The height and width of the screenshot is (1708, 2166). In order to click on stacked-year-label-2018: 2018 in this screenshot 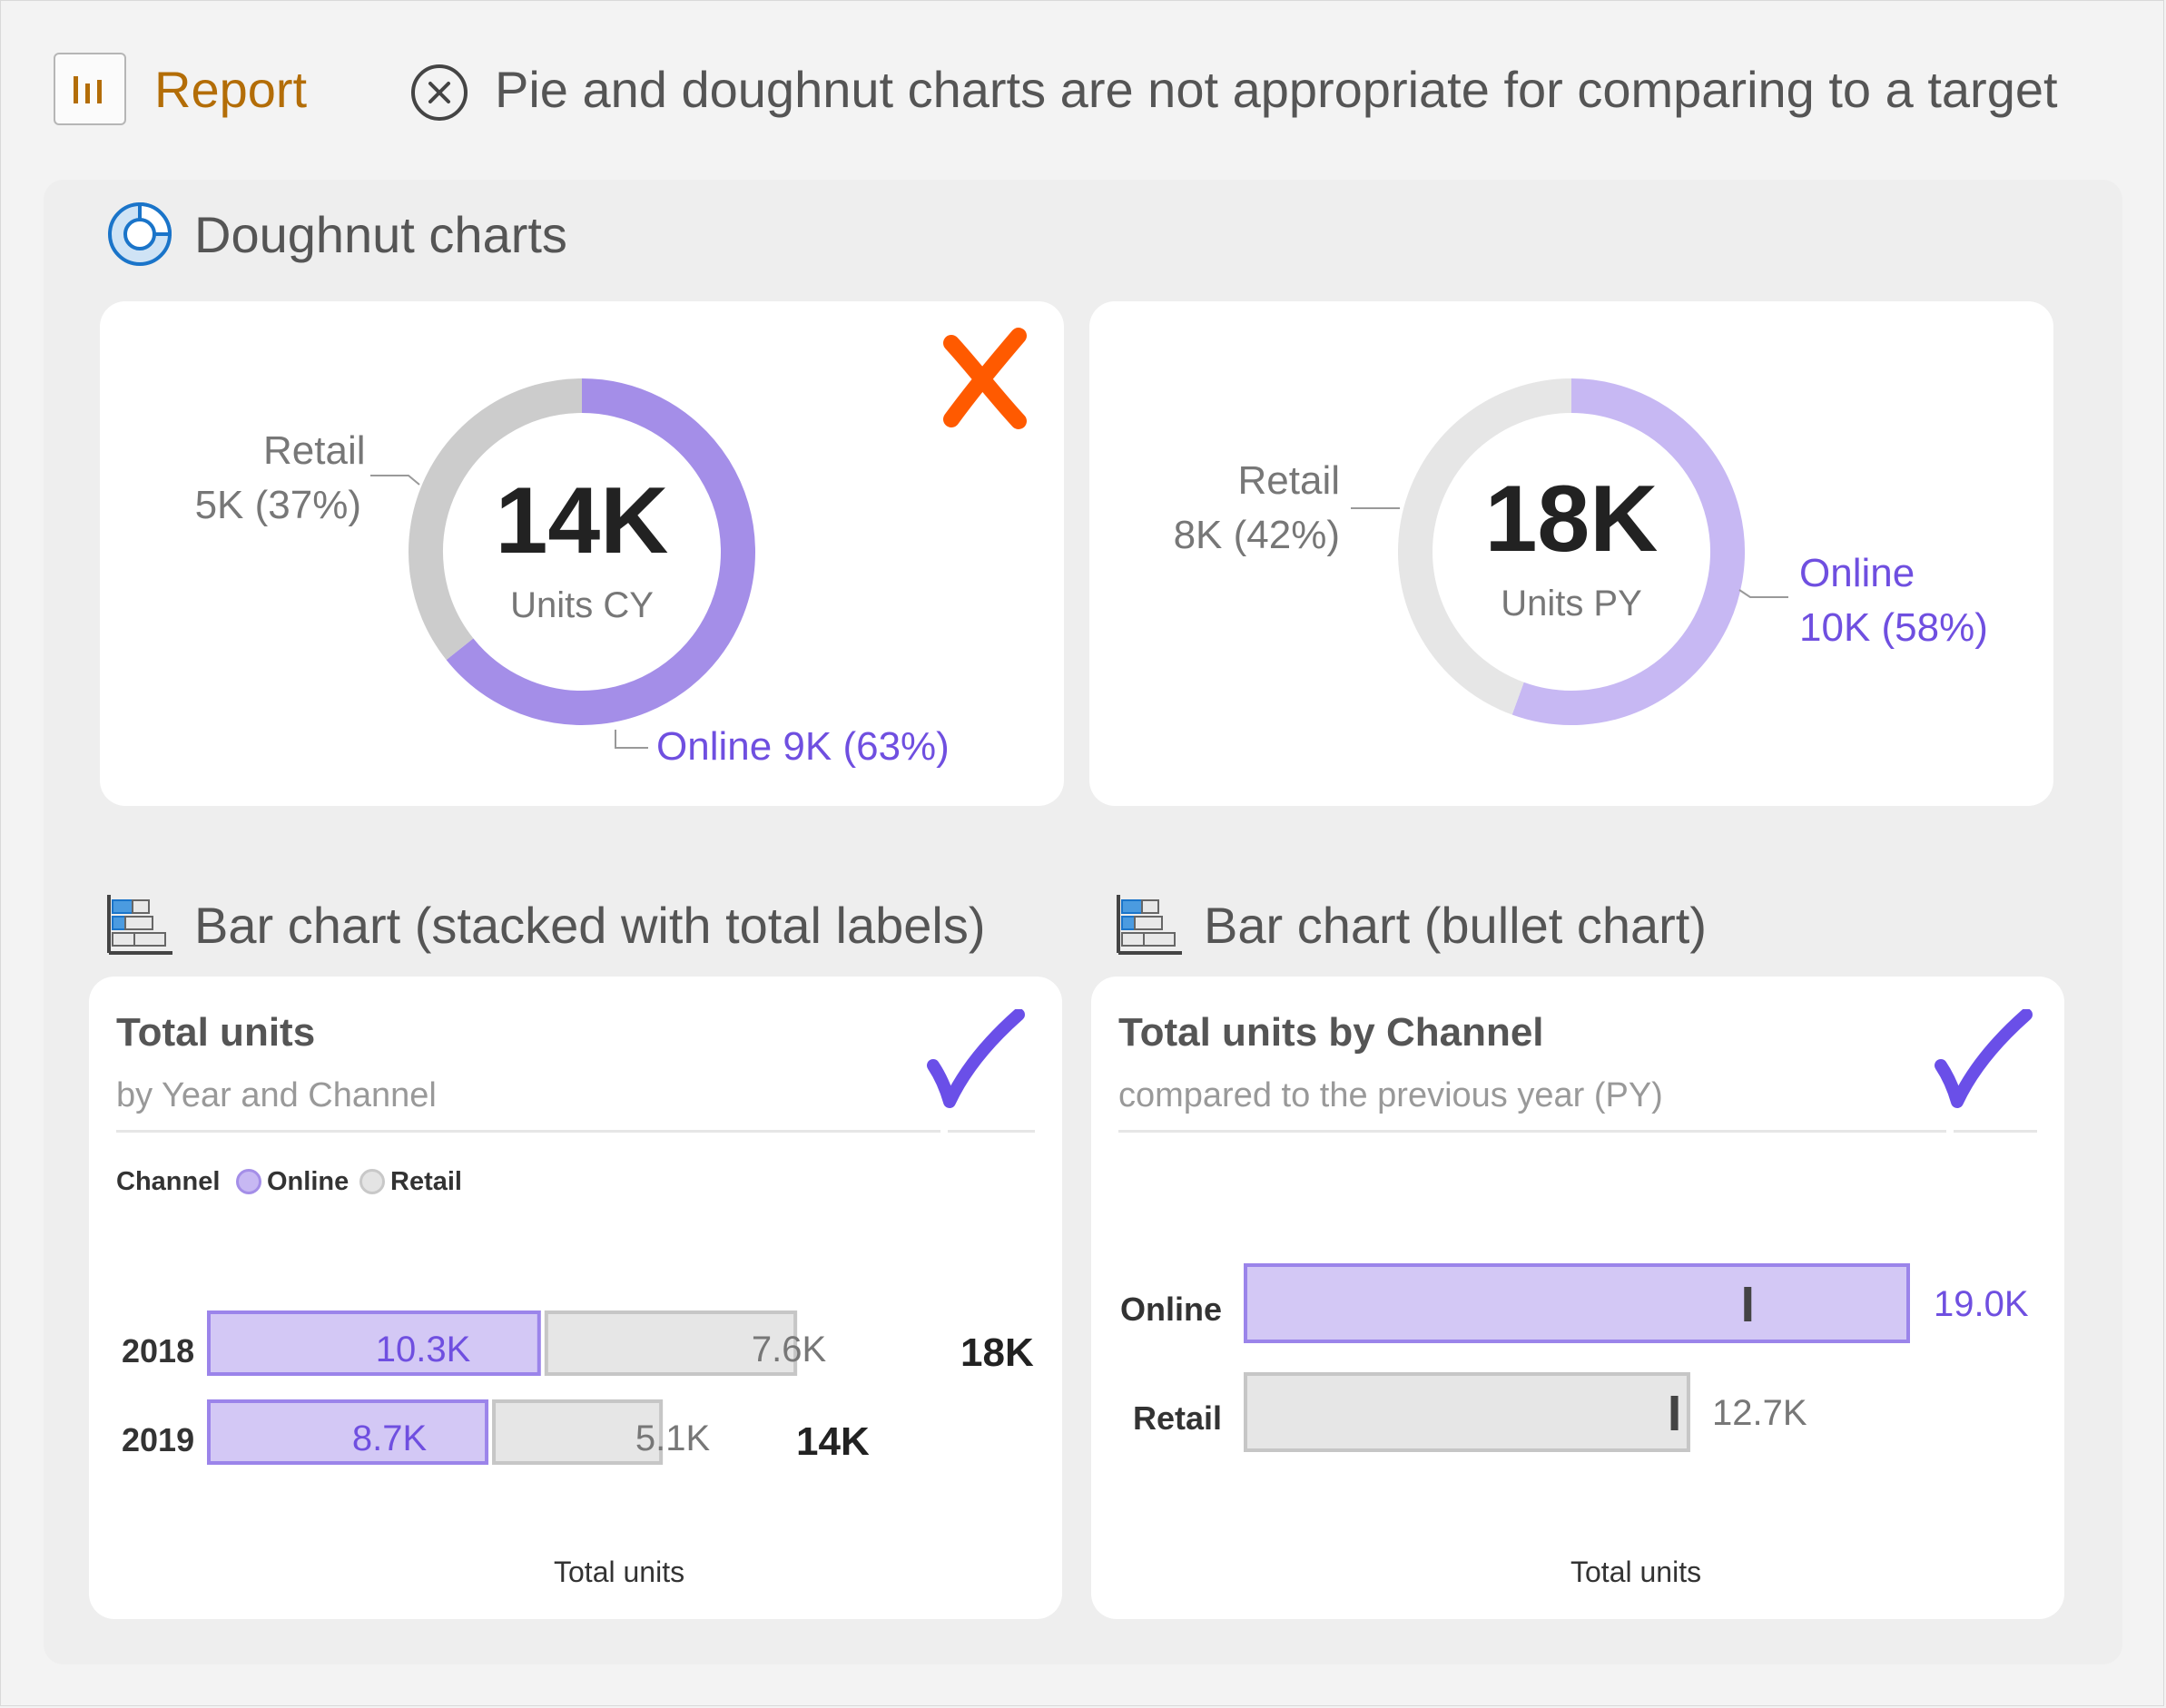, I will do `click(158, 1350)`.